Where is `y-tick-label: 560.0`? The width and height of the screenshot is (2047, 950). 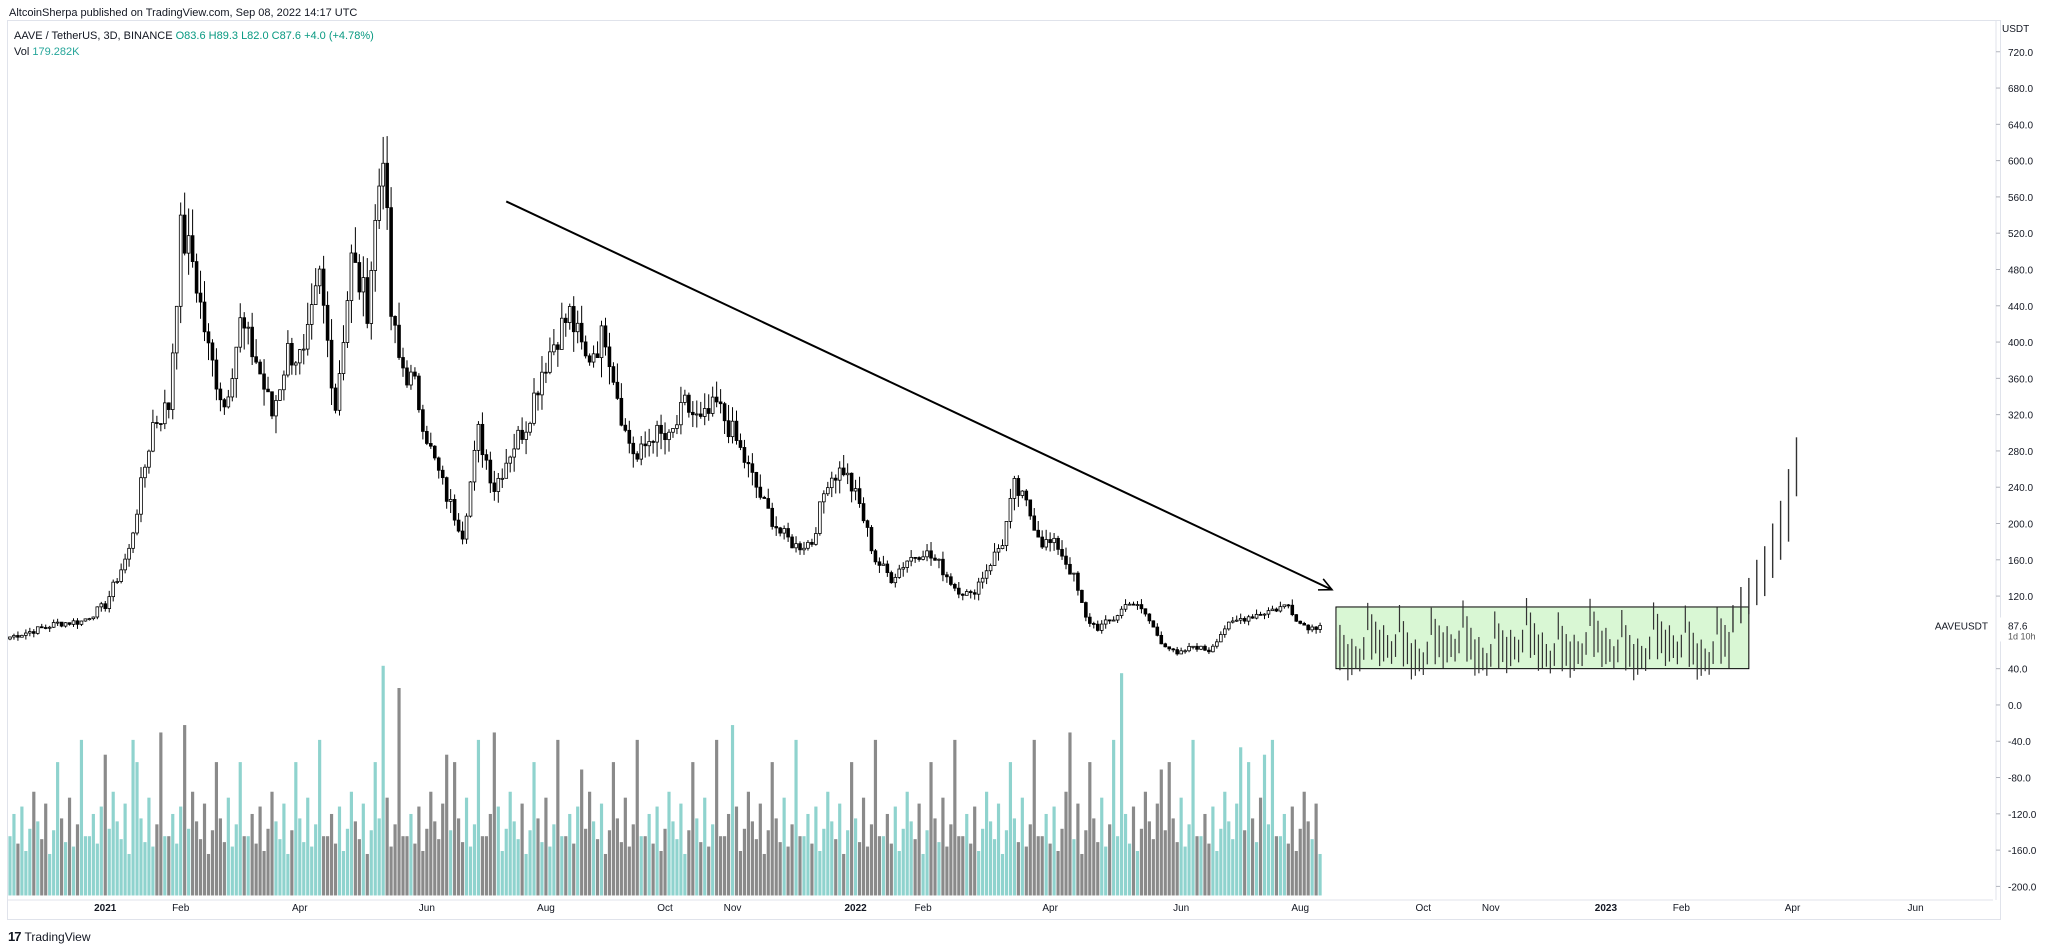 y-tick-label: 560.0 is located at coordinates (2020, 198).